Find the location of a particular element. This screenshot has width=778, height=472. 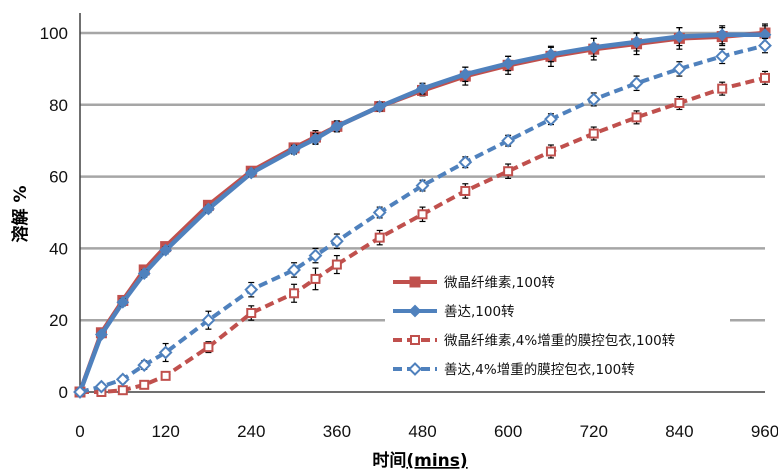

y-tick-label: 20 is located at coordinates (58, 320).